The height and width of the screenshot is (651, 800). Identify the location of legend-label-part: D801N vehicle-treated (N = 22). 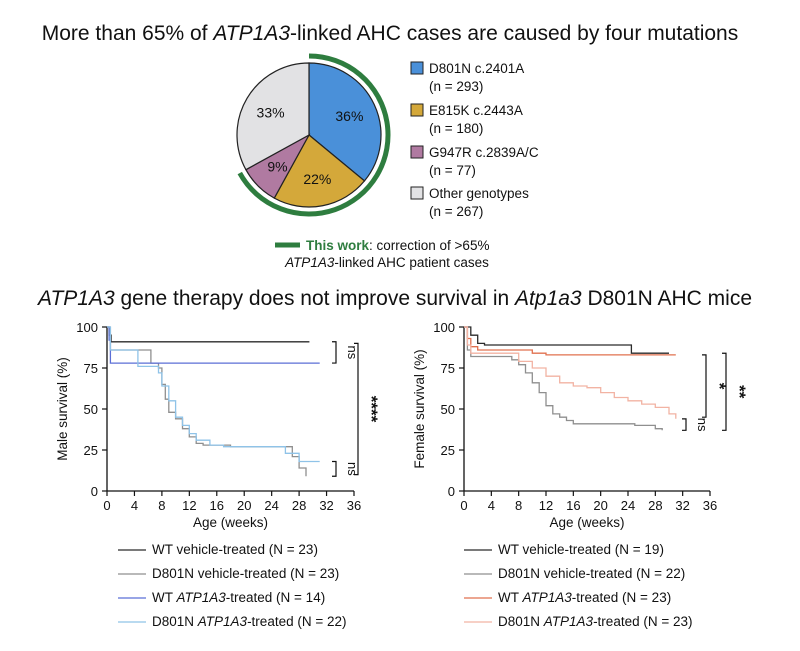
(591, 573).